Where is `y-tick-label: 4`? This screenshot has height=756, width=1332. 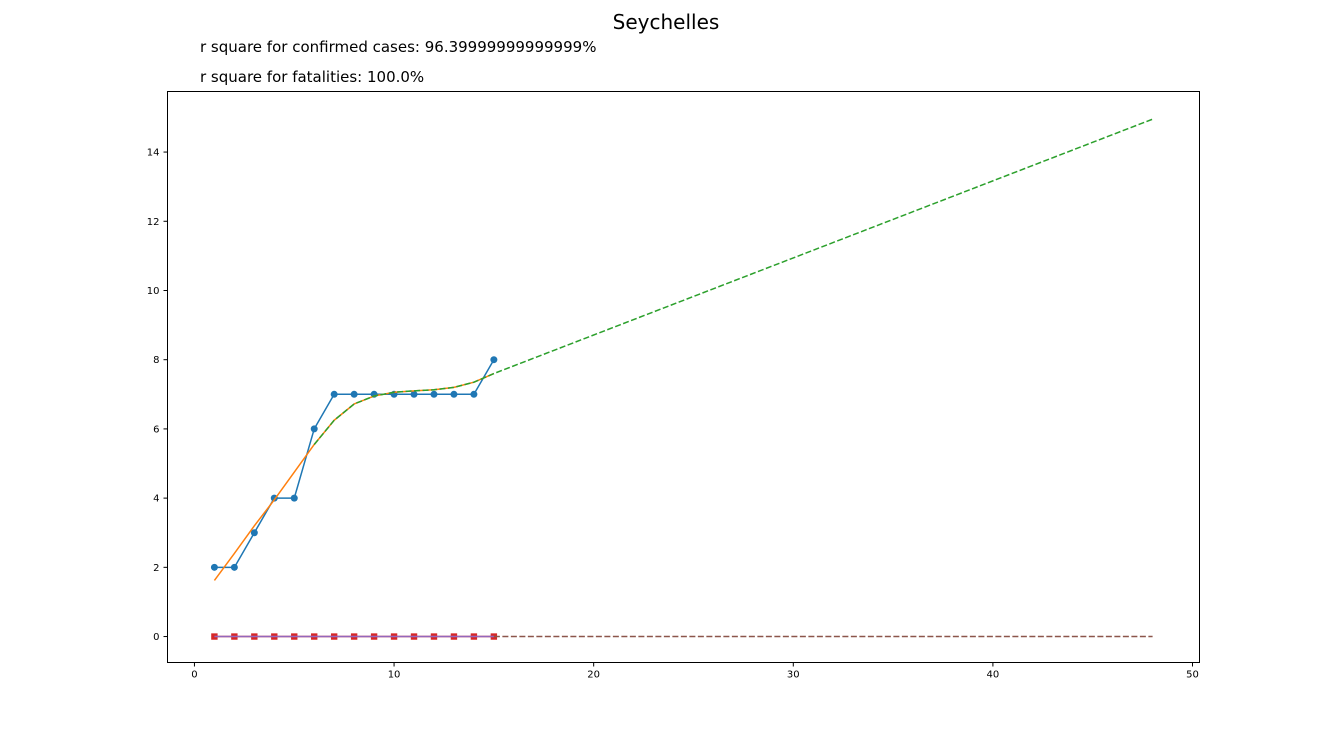
y-tick-label: 4 is located at coordinates (156, 499).